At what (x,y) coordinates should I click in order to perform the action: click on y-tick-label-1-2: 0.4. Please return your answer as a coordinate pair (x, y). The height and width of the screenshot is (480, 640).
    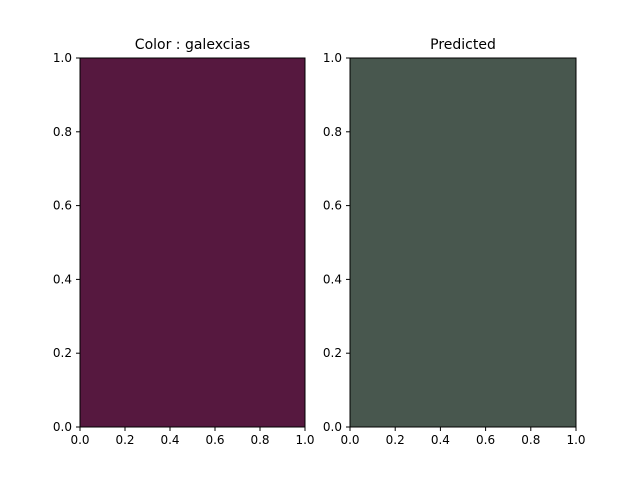
    Looking at the image, I should click on (62, 279).